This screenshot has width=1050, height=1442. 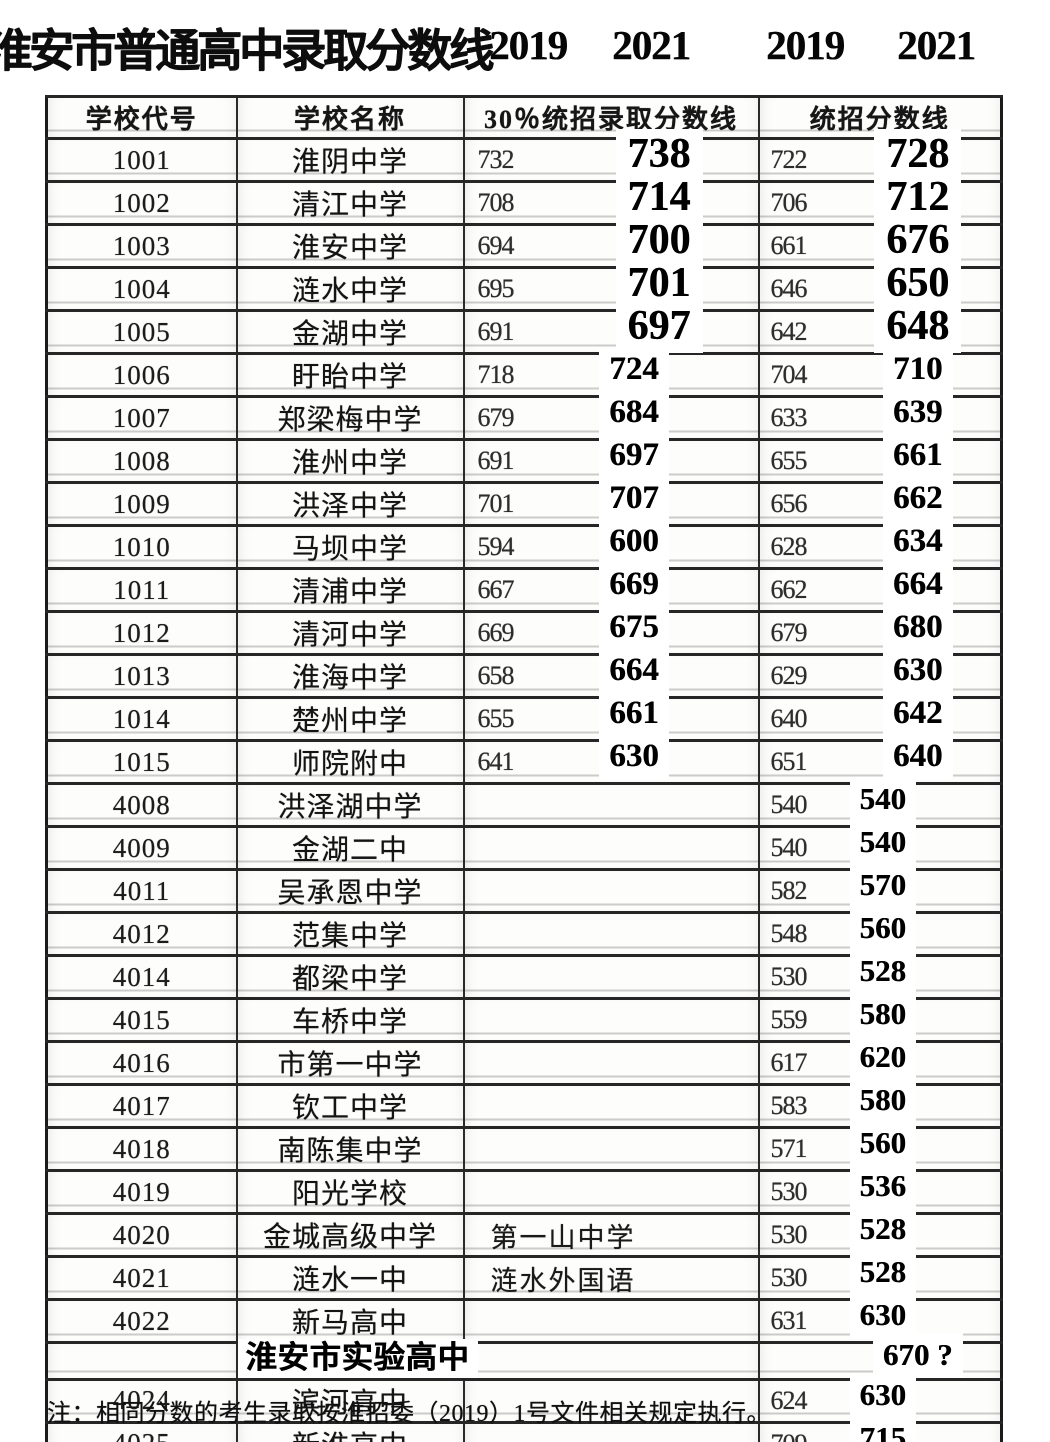 What do you see at coordinates (611, 457) in the screenshot?
I see `score-30pct-wrap: 691 697` at bounding box center [611, 457].